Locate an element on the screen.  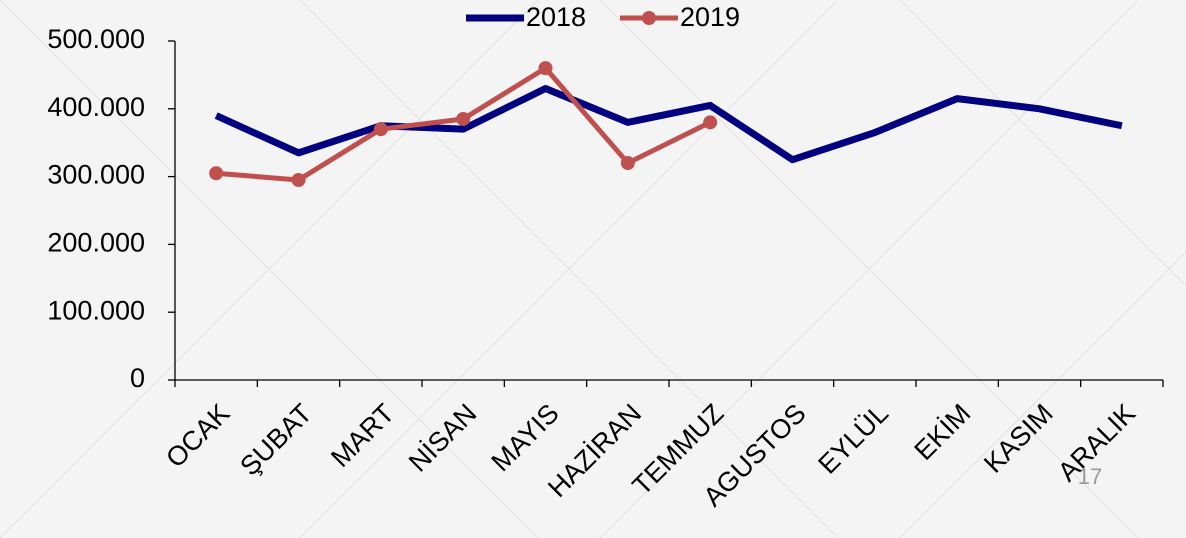
x-tick-label: KASIM is located at coordinates (1018, 438).